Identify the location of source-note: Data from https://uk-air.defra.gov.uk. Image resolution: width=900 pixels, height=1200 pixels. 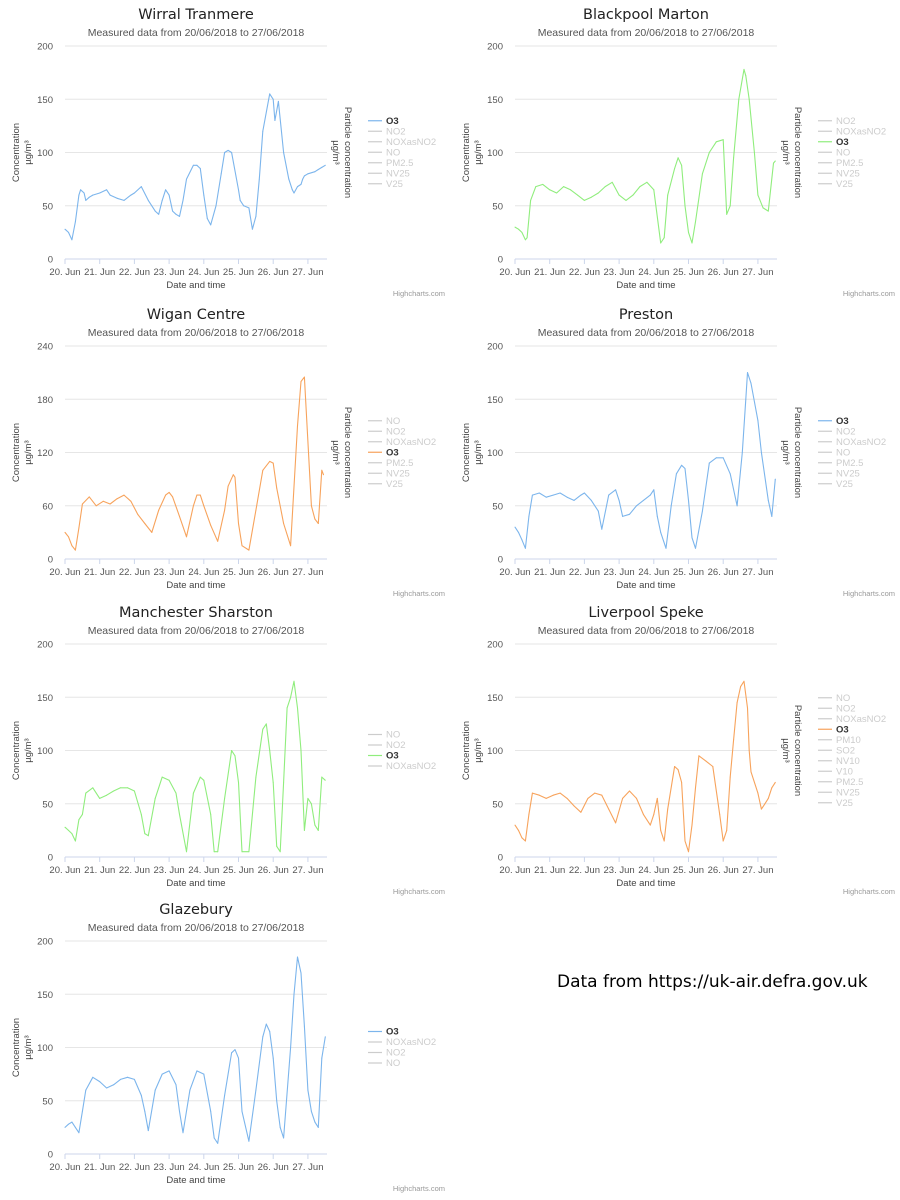
(712, 982).